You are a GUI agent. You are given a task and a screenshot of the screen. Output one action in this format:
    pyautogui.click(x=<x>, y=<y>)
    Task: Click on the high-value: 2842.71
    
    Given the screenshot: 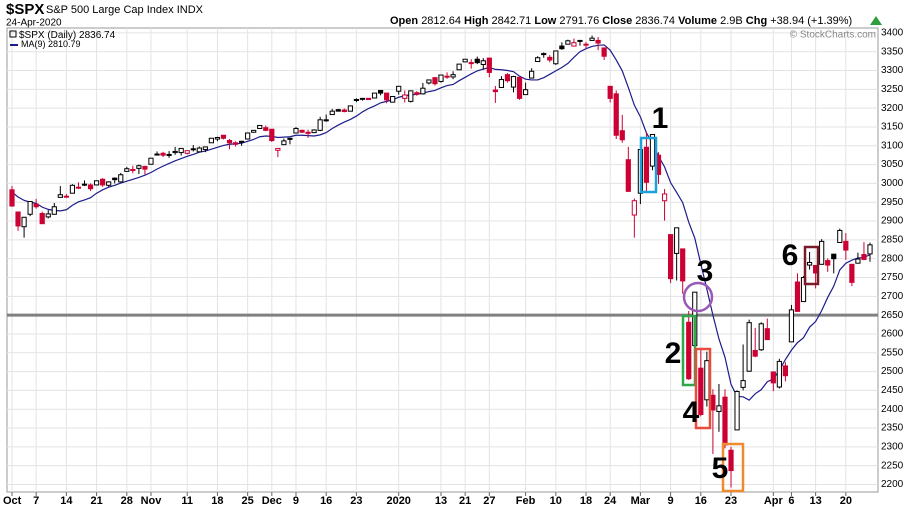 What is the action you would take?
    pyautogui.click(x=512, y=21)
    